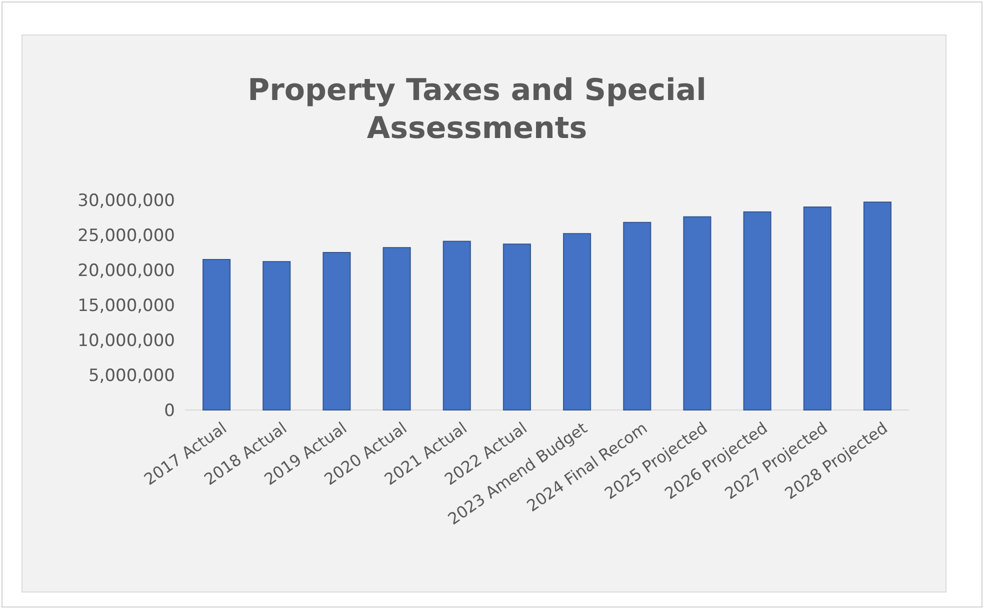  I want to click on chart-title: Property Taxes and Special Assessments, so click(477, 109).